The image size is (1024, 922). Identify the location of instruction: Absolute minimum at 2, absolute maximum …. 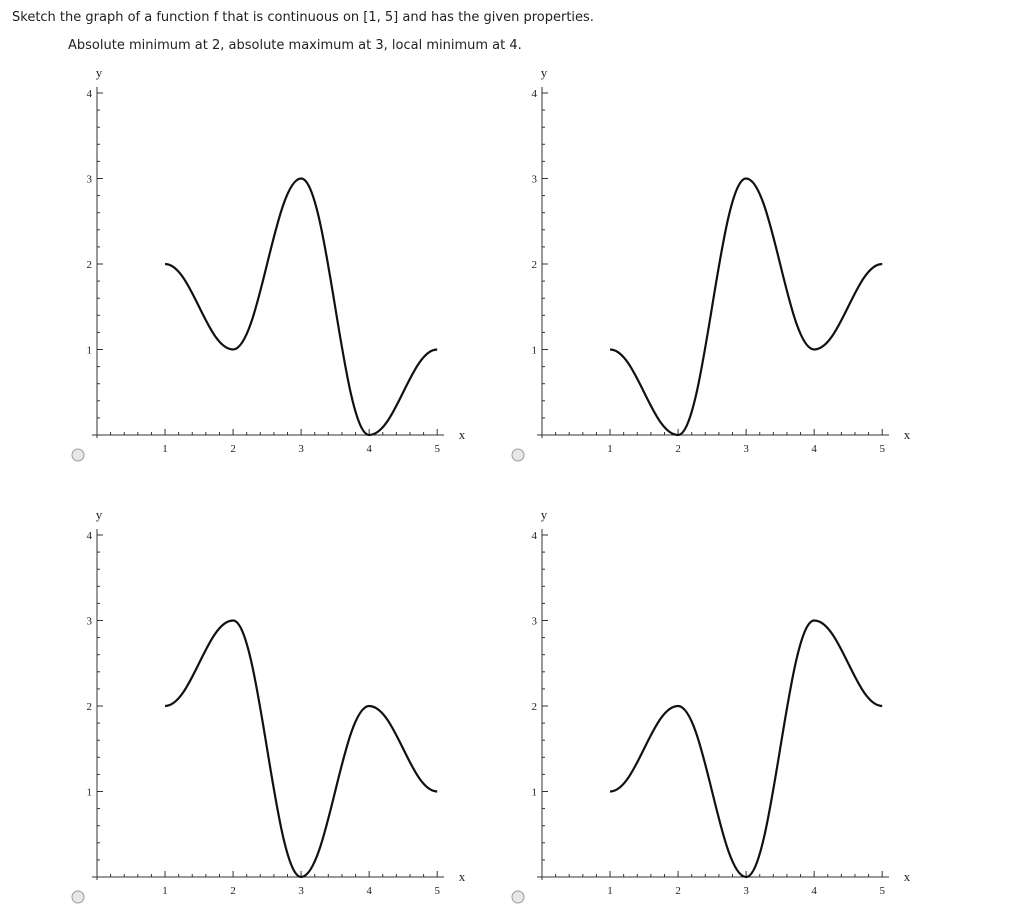
(295, 45).